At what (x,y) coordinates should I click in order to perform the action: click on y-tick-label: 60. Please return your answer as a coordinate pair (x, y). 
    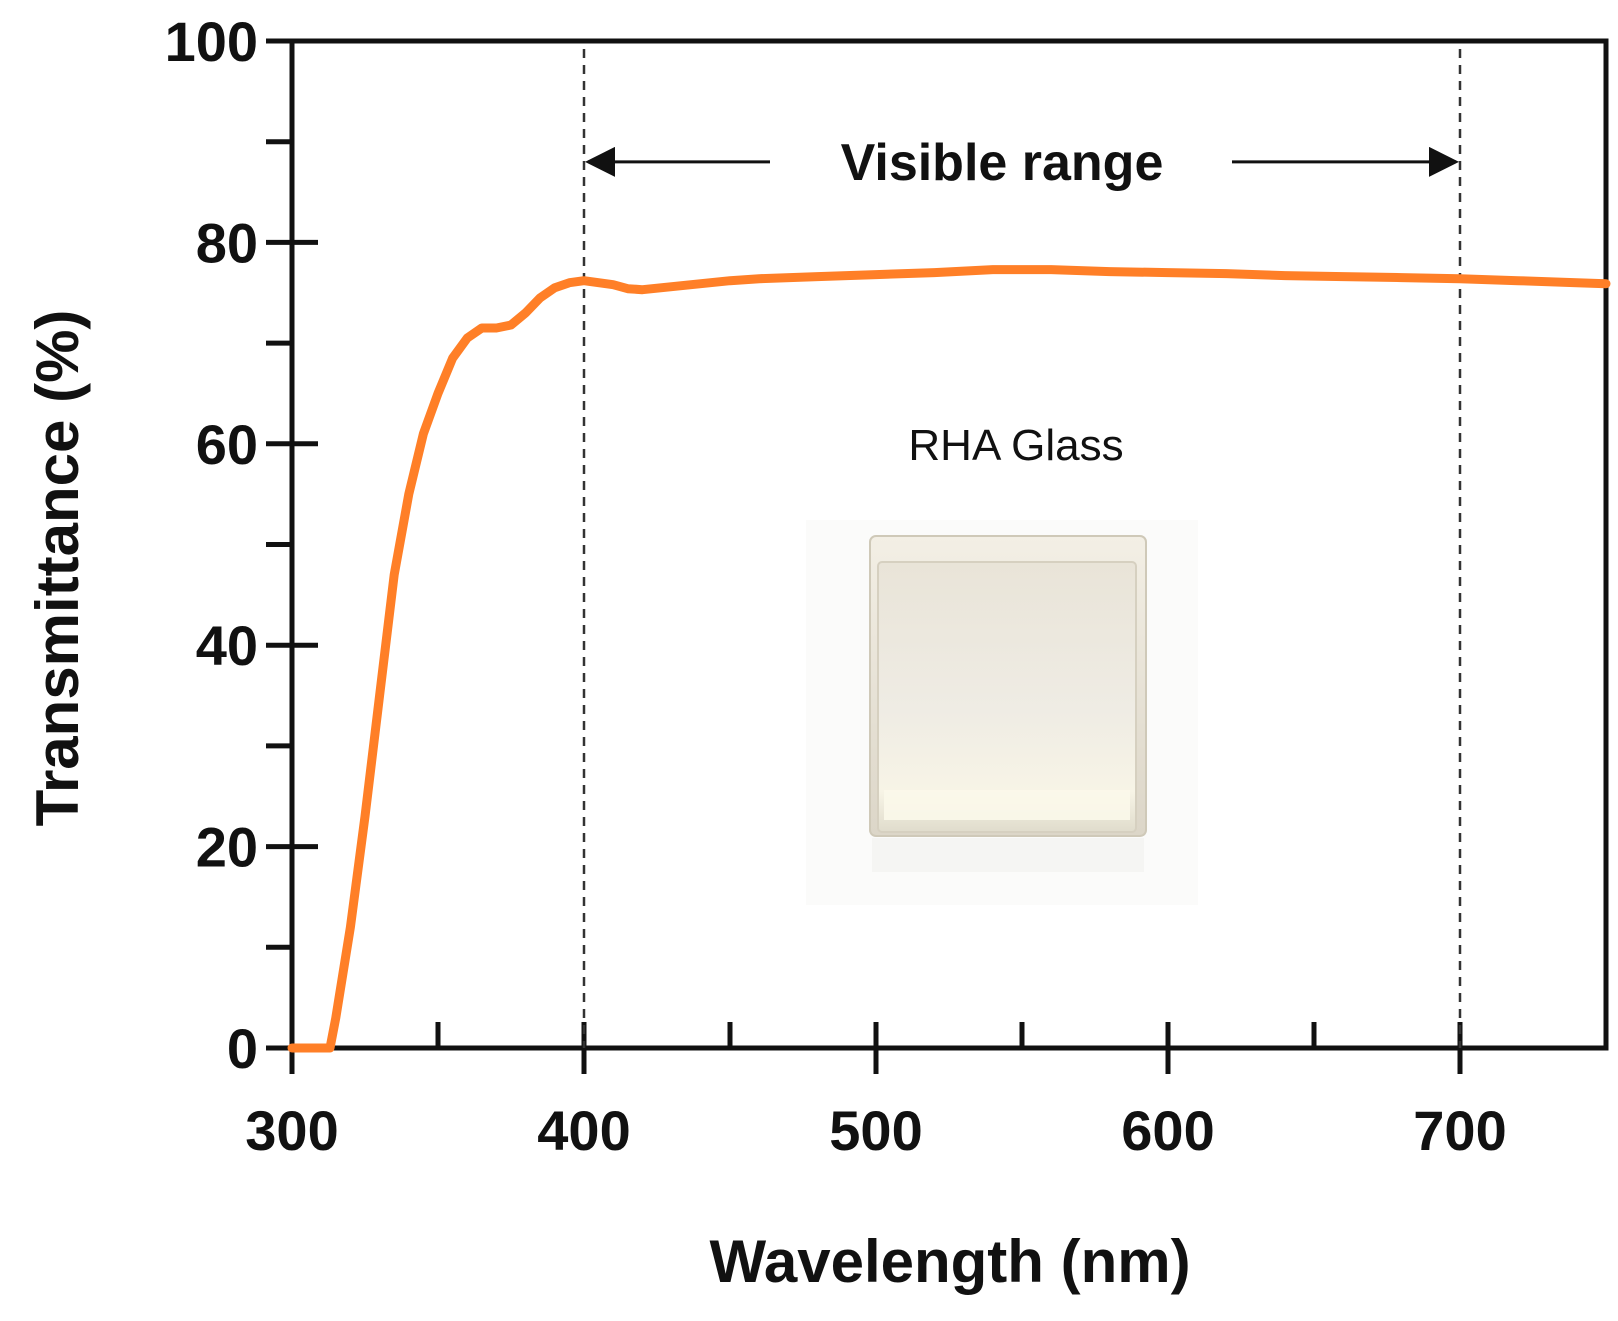
    Looking at the image, I should click on (227, 444).